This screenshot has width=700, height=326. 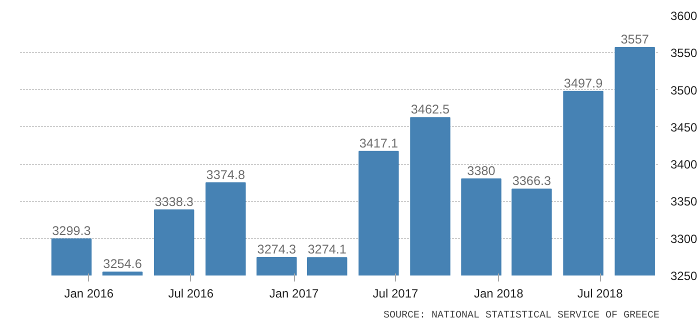 I want to click on data-label: 3274.1, so click(x=327, y=249).